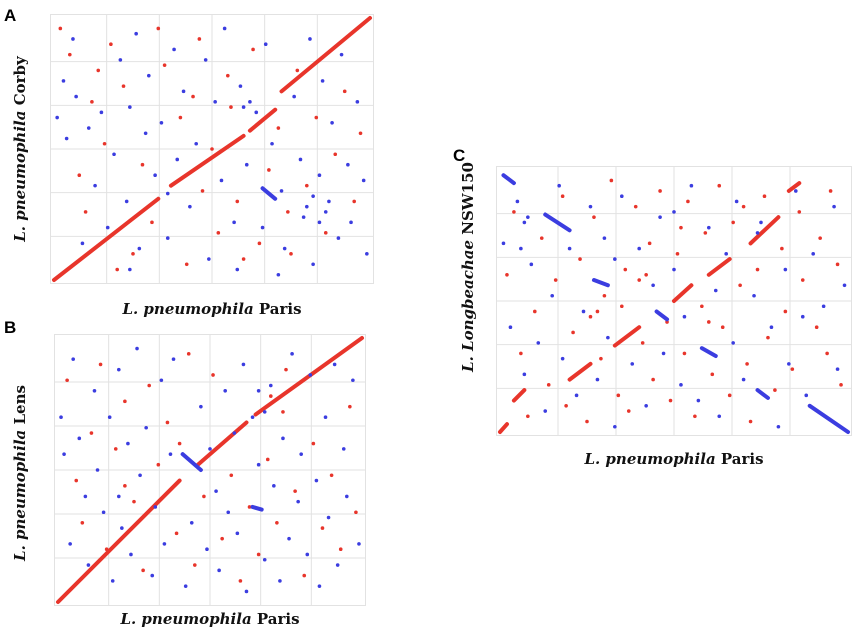 The image size is (855, 630). Describe the element at coordinates (719, 267) in the screenshot. I see `forward-match-segment-c` at that location.